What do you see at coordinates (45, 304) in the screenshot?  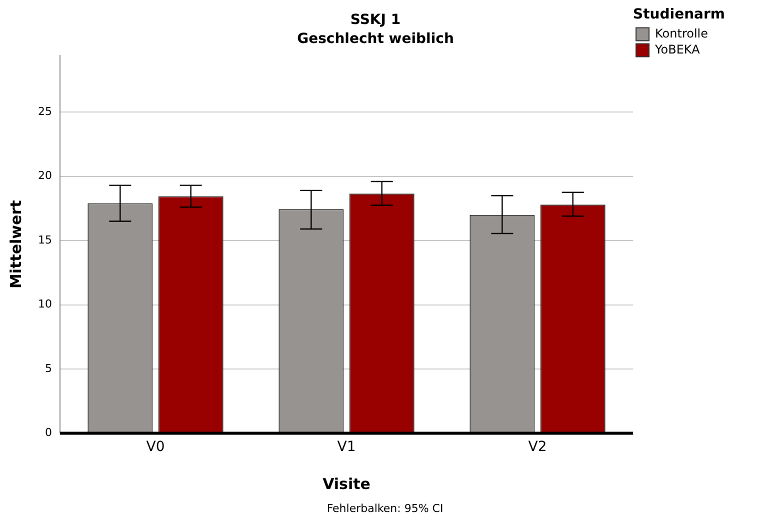 I see `y-tick-label: 10` at bounding box center [45, 304].